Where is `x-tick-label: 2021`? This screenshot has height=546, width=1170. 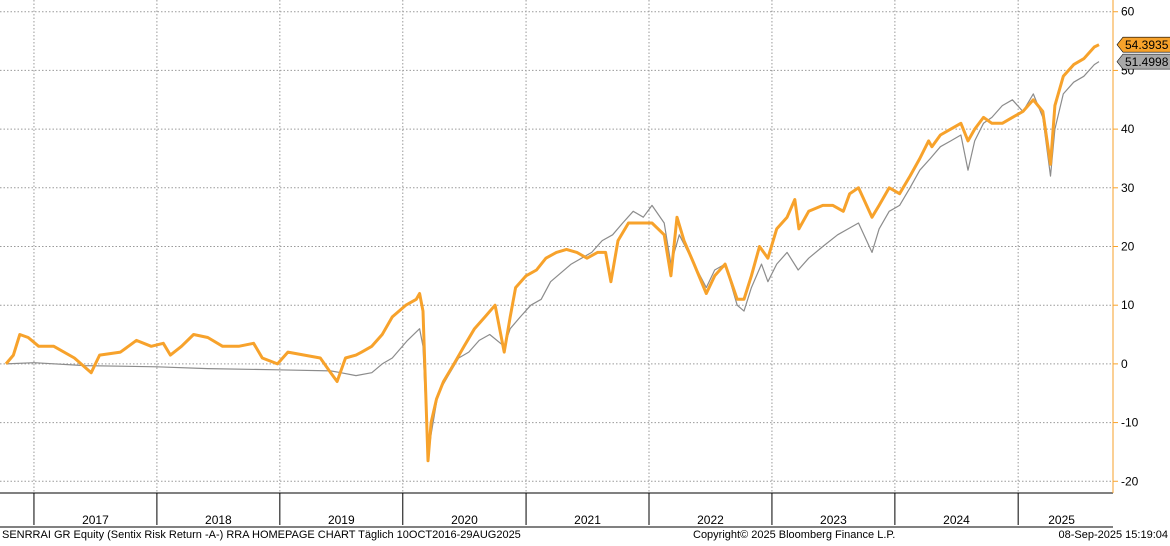
x-tick-label: 2021 is located at coordinates (587, 520).